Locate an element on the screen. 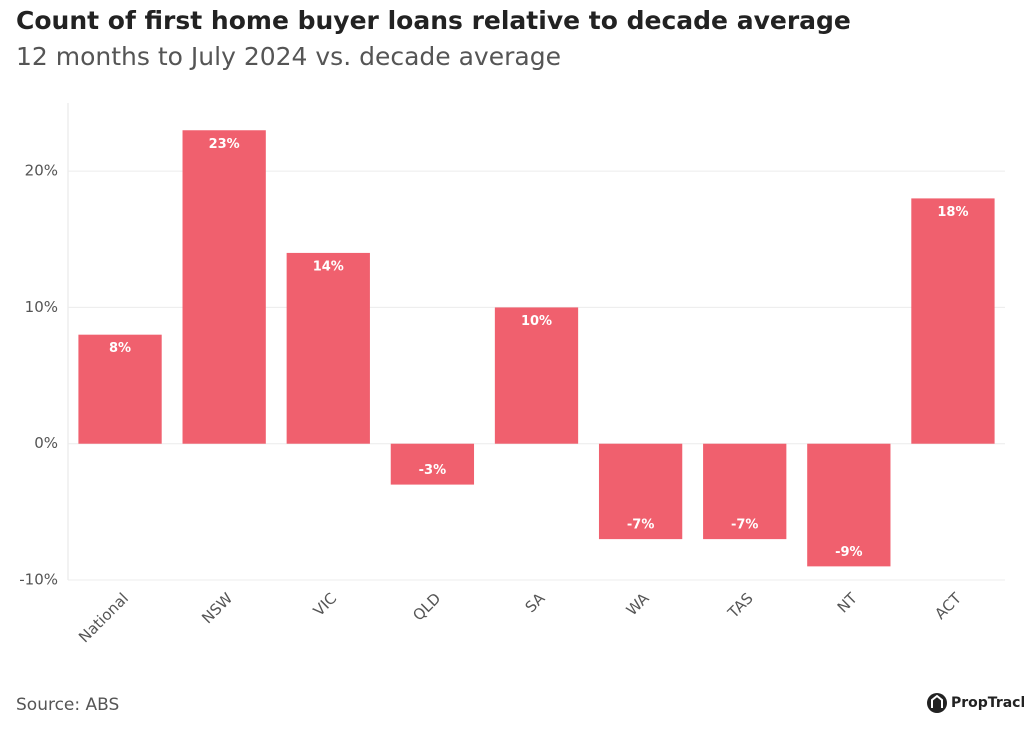  x-tick-label: QLD is located at coordinates (426, 606).